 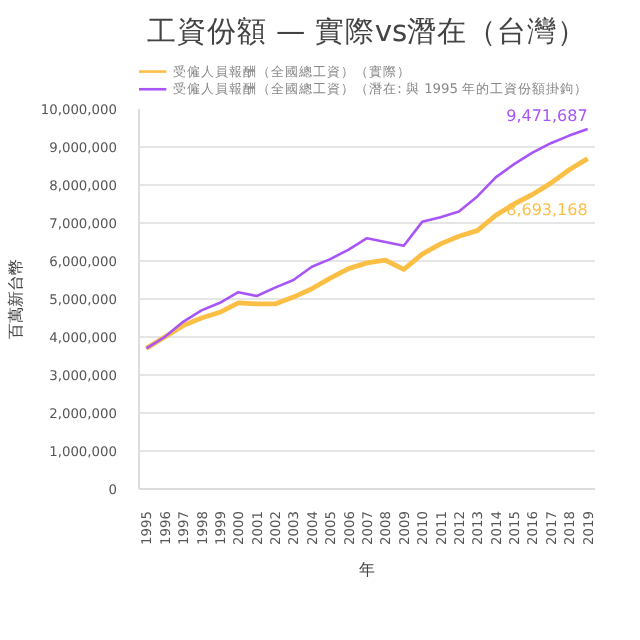 What do you see at coordinates (15, 299) in the screenshot?
I see `y-axis-title: 百萬新台幣` at bounding box center [15, 299].